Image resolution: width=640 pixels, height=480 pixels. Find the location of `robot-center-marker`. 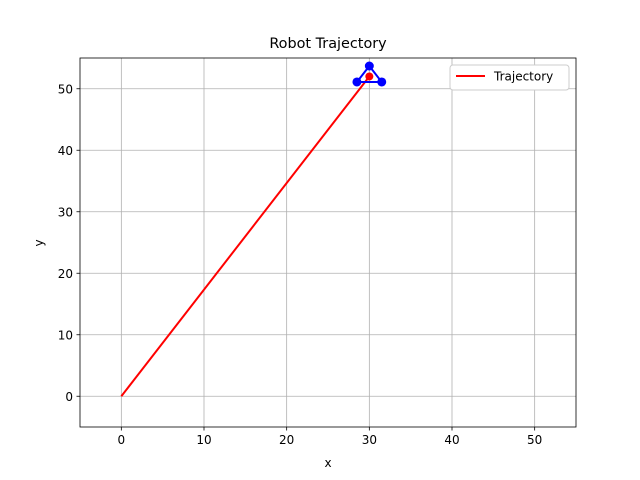

robot-center-marker is located at coordinates (369, 76).